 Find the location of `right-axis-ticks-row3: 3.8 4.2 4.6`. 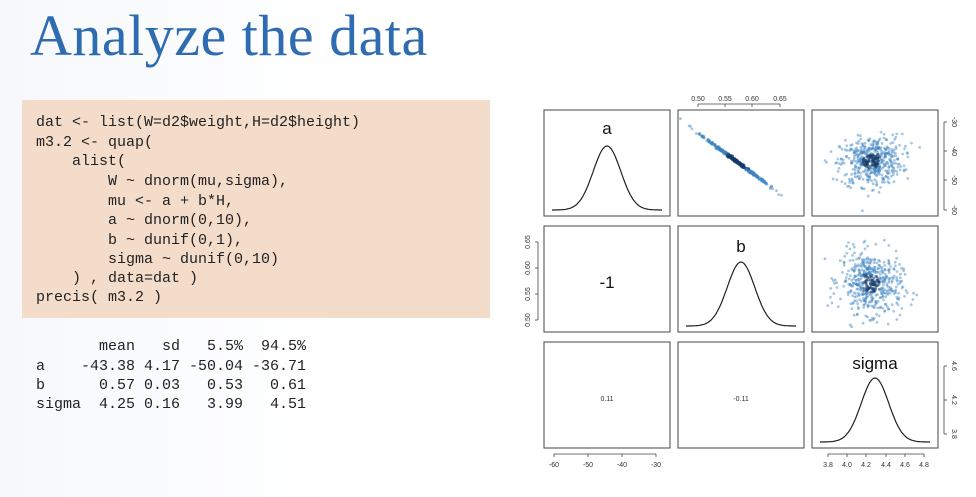

right-axis-ticks-row3: 3.8 4.2 4.6 is located at coordinates (950, 400).